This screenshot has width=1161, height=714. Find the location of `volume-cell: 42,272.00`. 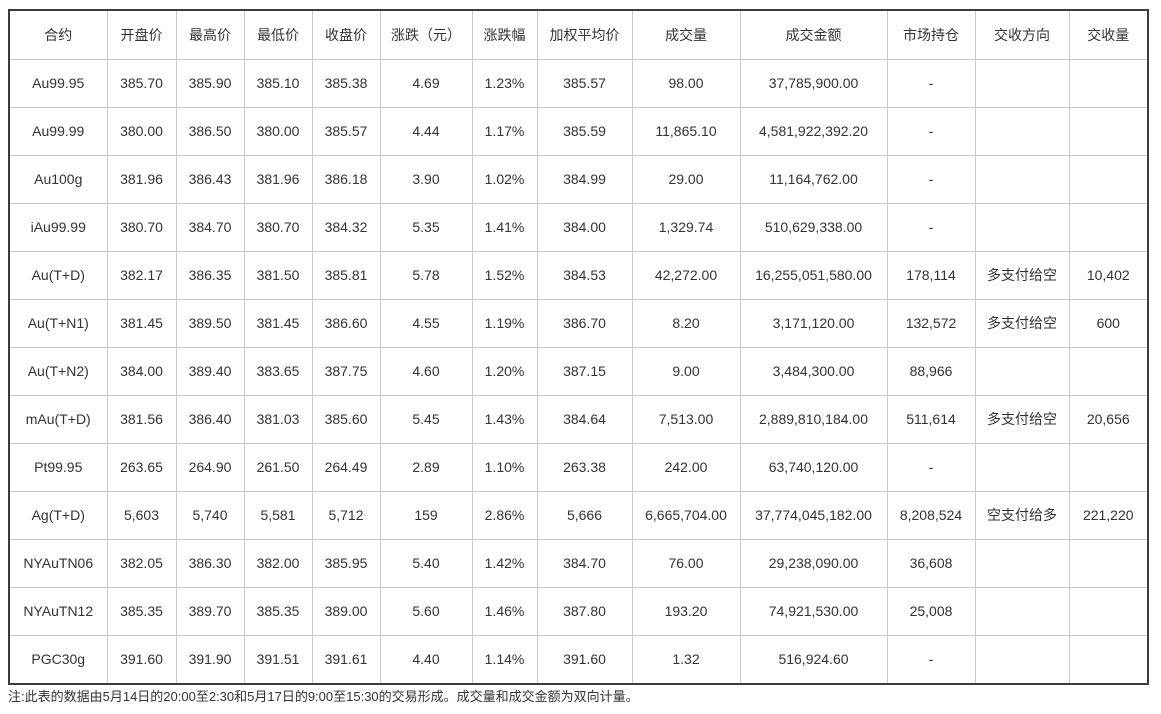

volume-cell: 42,272.00 is located at coordinates (686, 275).